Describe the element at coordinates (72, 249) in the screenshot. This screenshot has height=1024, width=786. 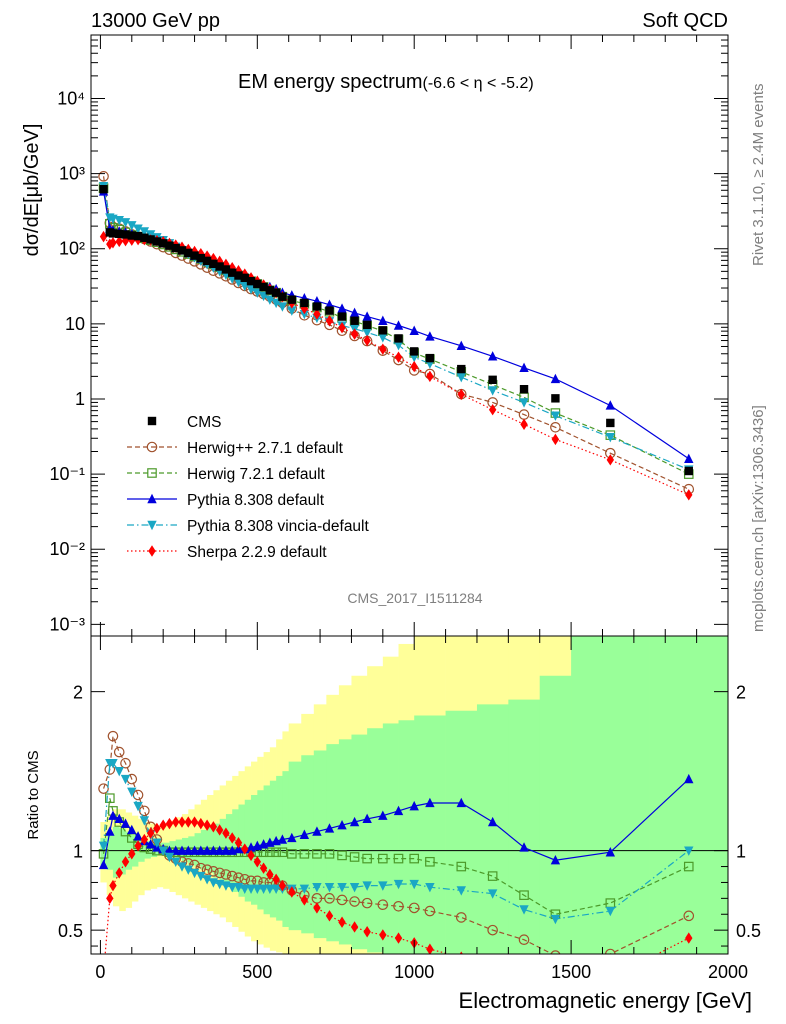
I see `y-tick-label: 10²` at that location.